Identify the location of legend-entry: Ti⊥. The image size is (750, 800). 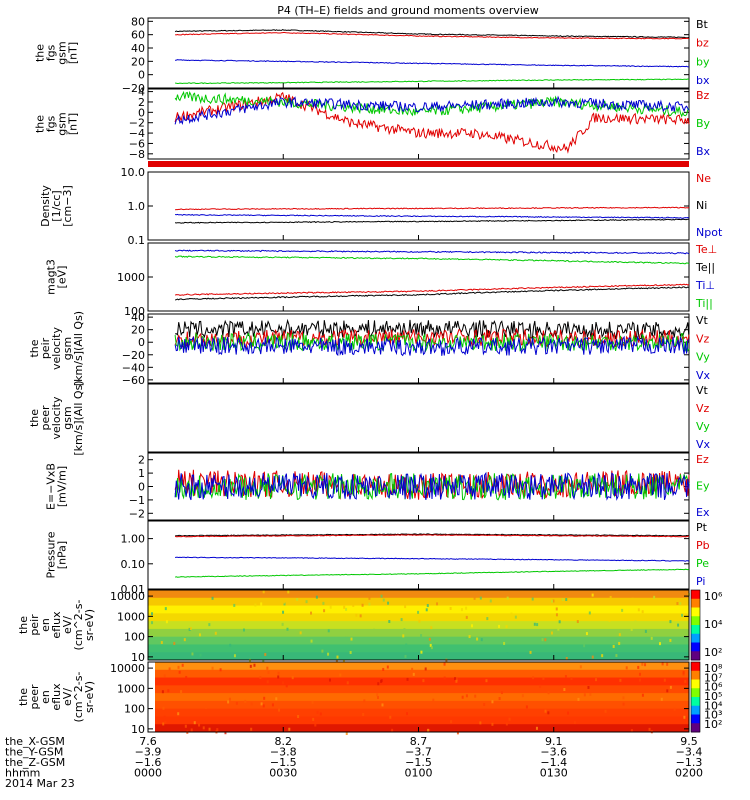
(705, 285).